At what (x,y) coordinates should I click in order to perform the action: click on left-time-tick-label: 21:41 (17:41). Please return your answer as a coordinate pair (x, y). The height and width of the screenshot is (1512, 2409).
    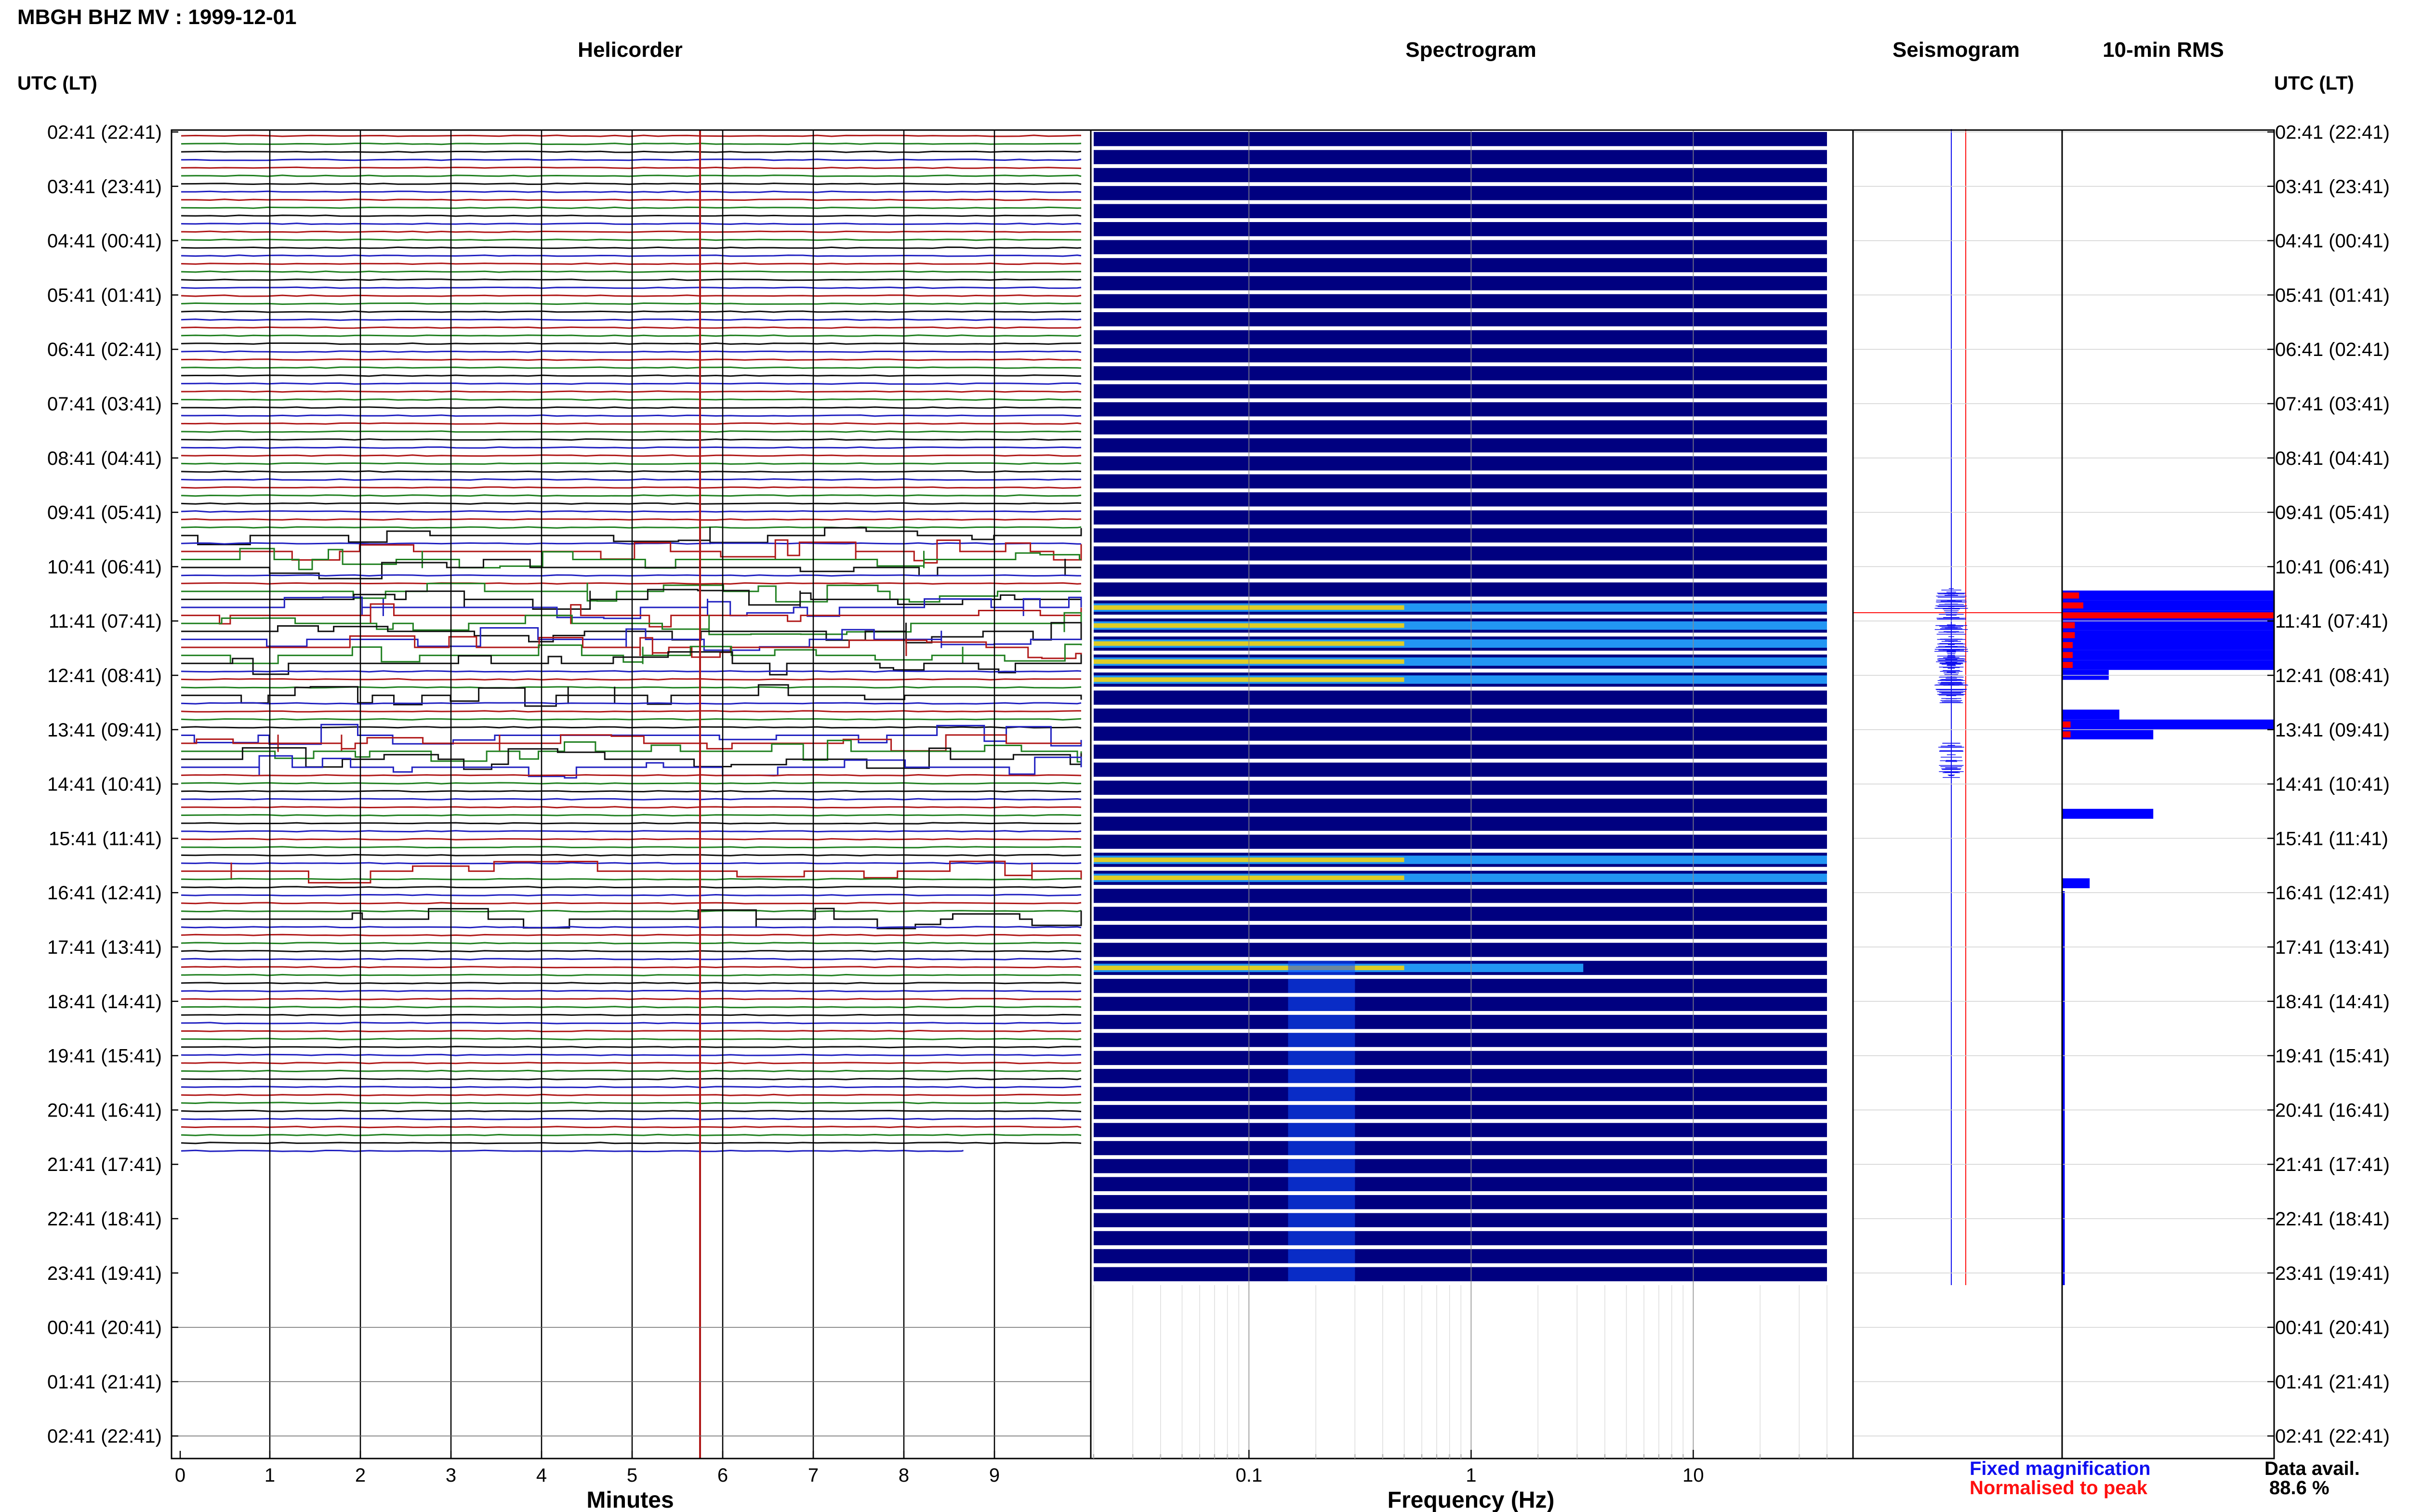
    Looking at the image, I should click on (104, 1164).